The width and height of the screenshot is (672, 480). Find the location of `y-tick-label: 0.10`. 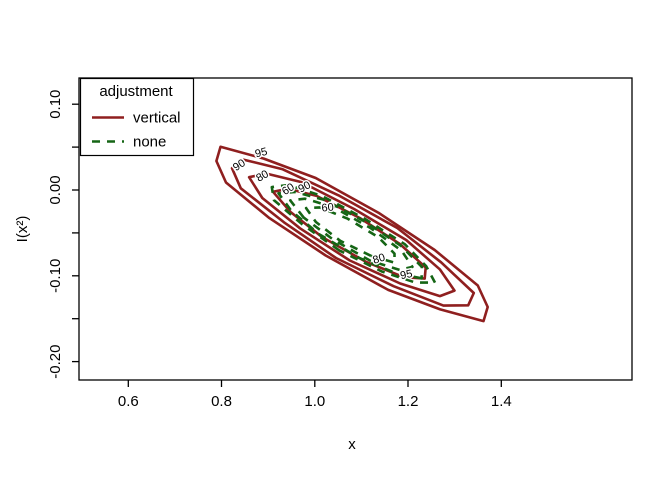

y-tick-label: 0.10 is located at coordinates (55, 104).